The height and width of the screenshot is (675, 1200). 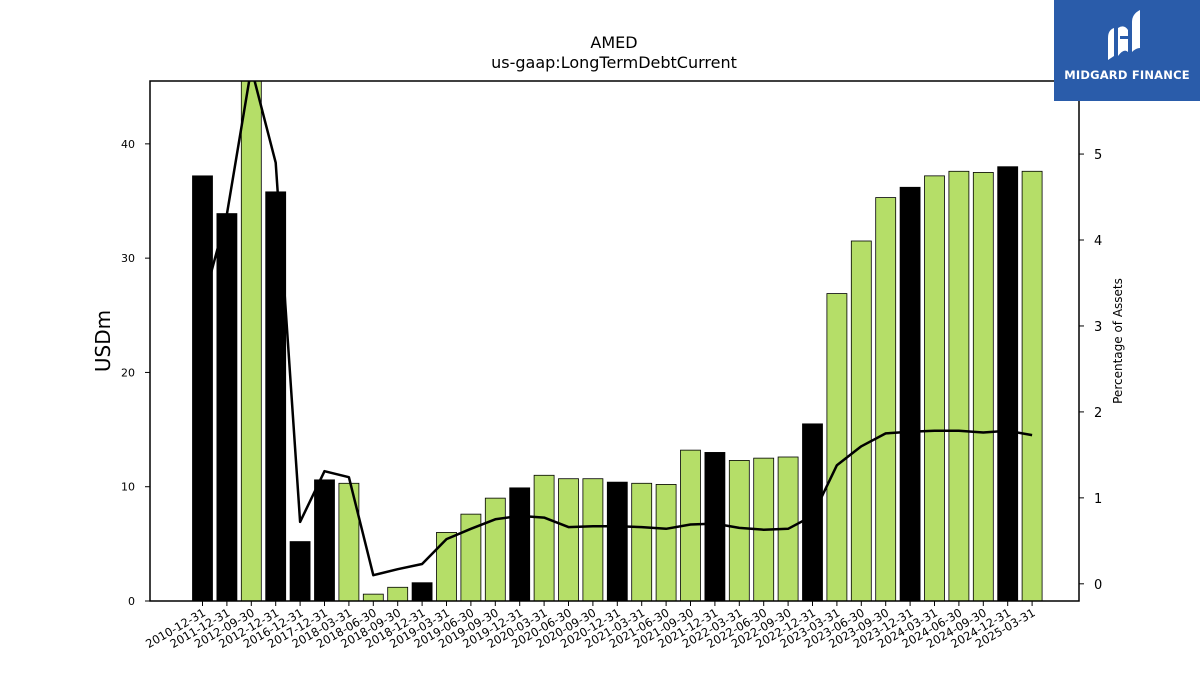 What do you see at coordinates (103, 341) in the screenshot?
I see `y-axis-label: USDm` at bounding box center [103, 341].